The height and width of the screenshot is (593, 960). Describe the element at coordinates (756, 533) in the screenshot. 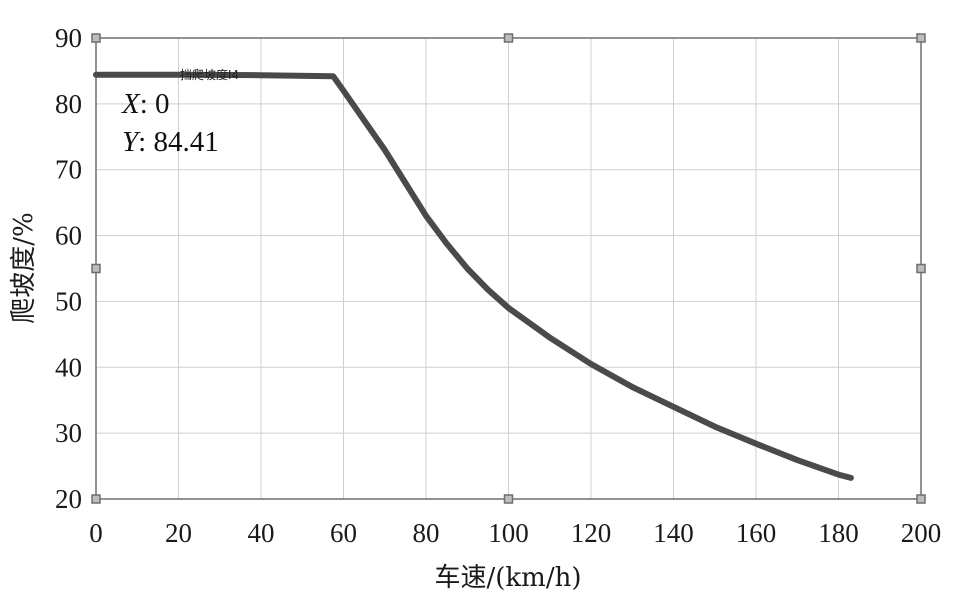

I see `x-tick-label: 160` at that location.